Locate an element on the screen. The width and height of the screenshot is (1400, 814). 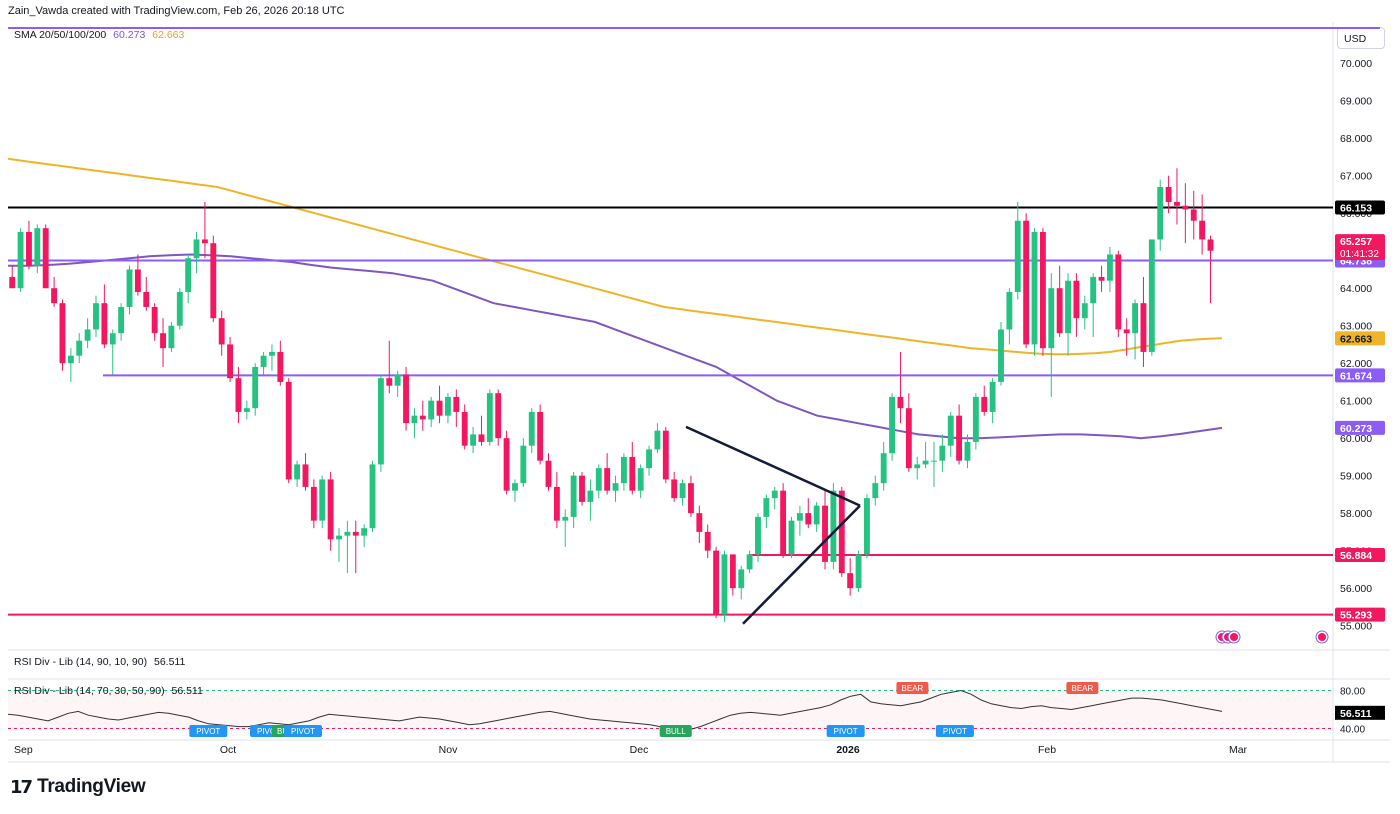
sma-legend: SMA 20/50/100/200 60.273 62.663 is located at coordinates (99, 35).